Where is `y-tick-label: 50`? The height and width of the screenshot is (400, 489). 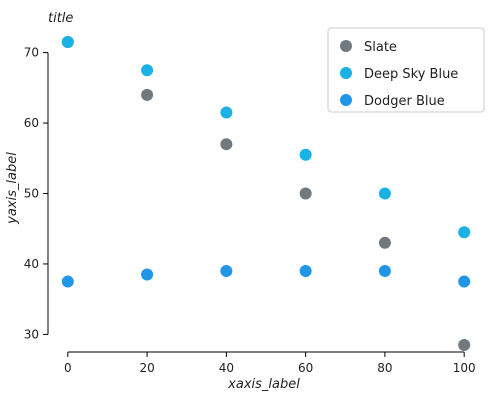
y-tick-label: 50 is located at coordinates (31, 194).